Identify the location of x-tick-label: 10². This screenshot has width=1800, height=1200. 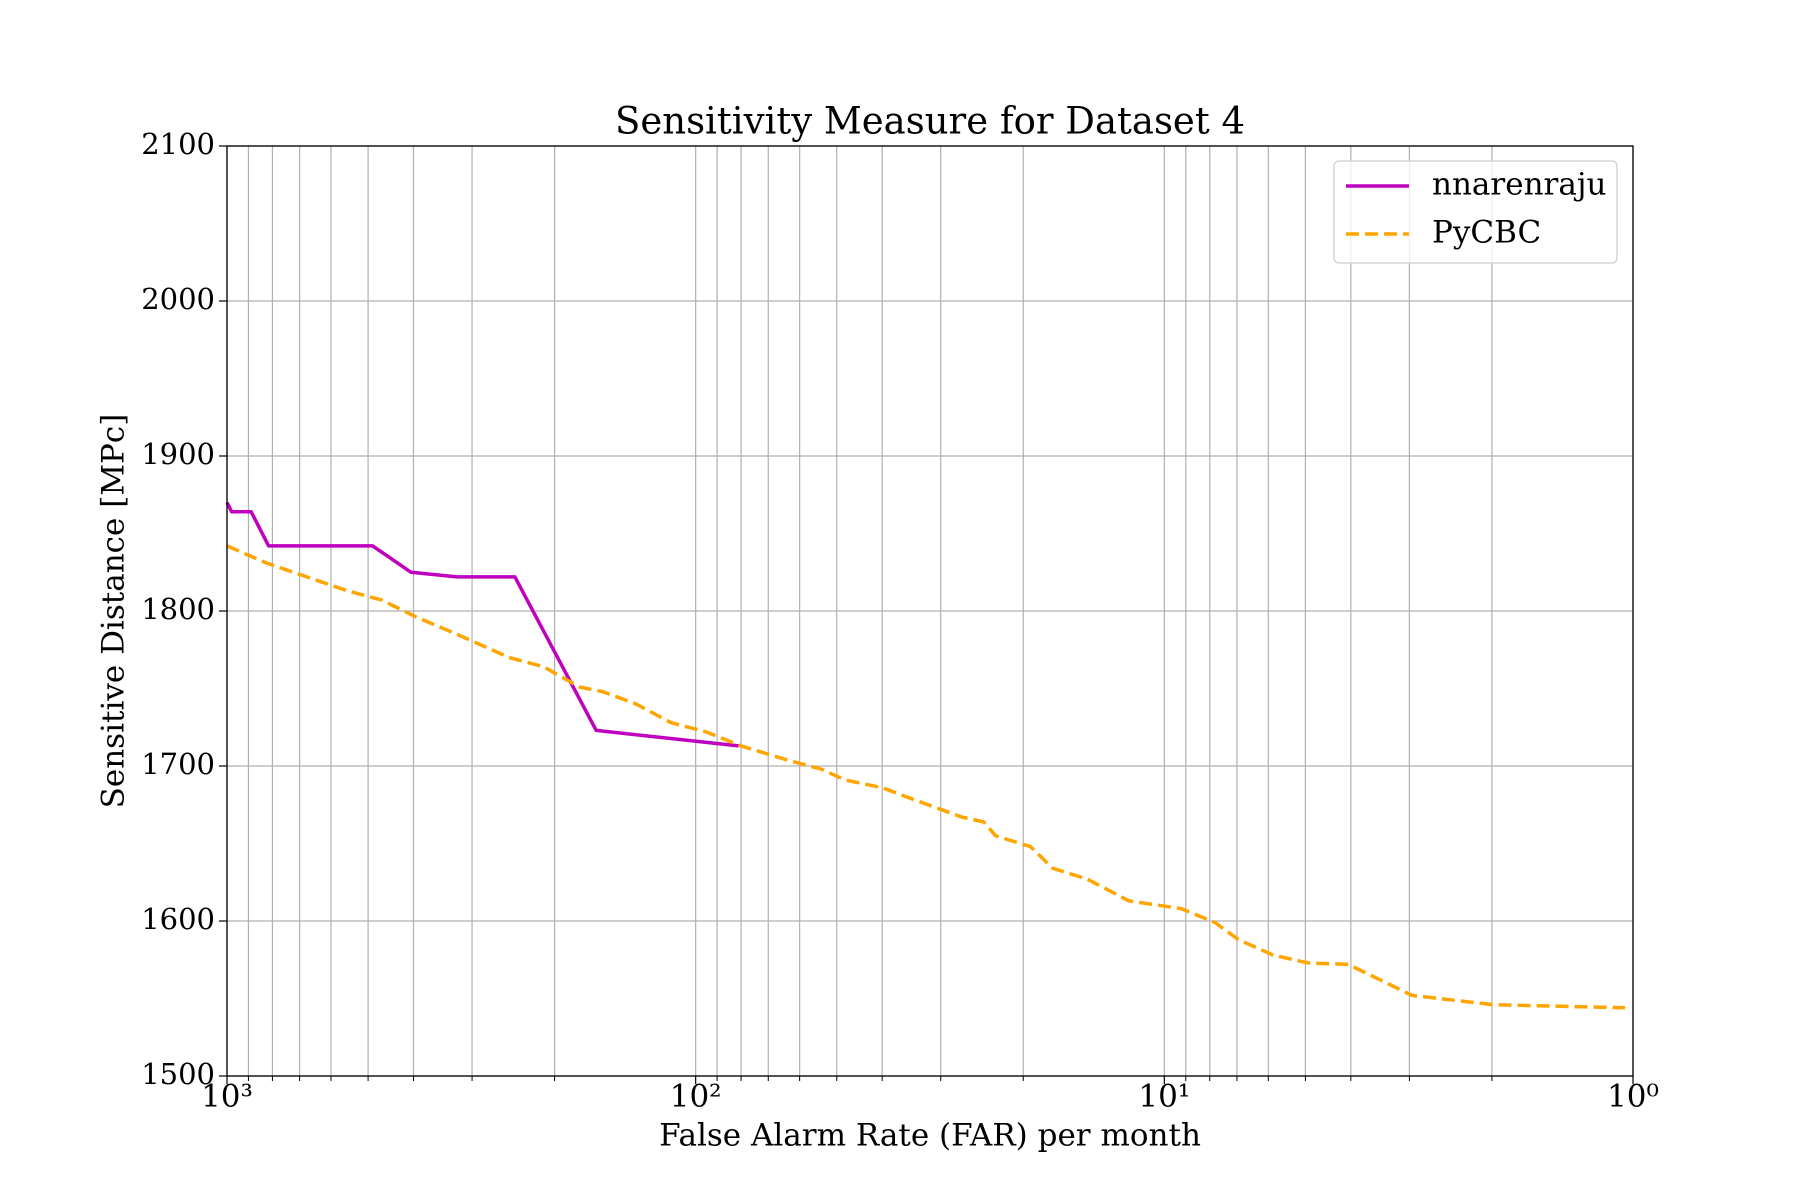
(696, 1097).